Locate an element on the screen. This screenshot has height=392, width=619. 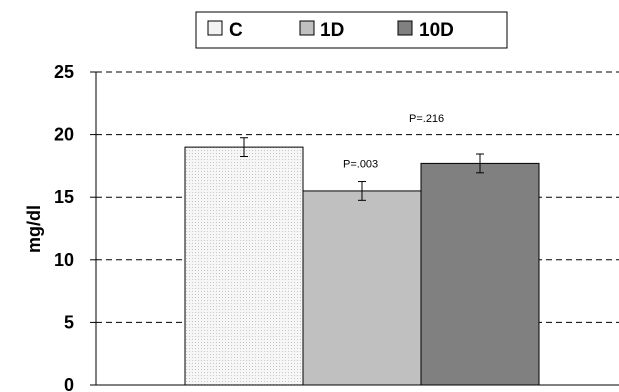
legend-swatch-1d is located at coordinates (307, 28).